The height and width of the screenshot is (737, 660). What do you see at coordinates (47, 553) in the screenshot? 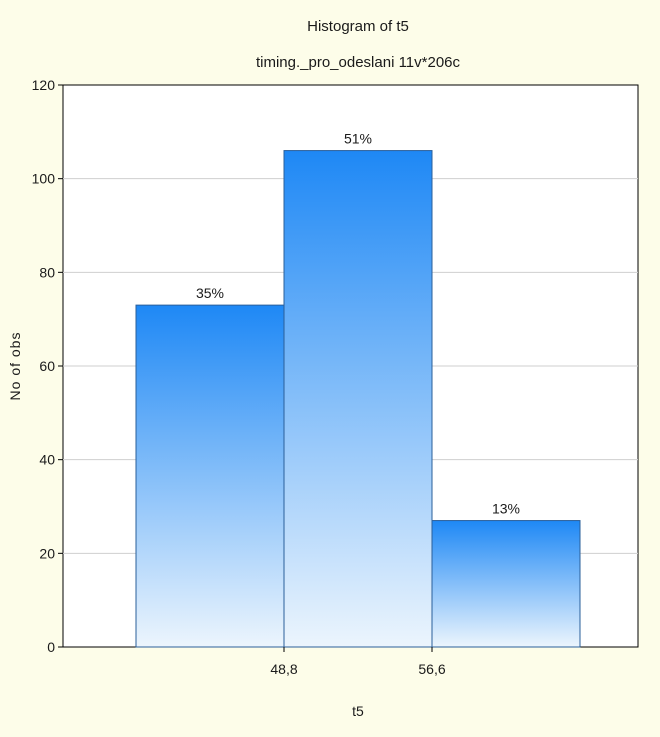
I see `y-tick-label: 20` at bounding box center [47, 553].